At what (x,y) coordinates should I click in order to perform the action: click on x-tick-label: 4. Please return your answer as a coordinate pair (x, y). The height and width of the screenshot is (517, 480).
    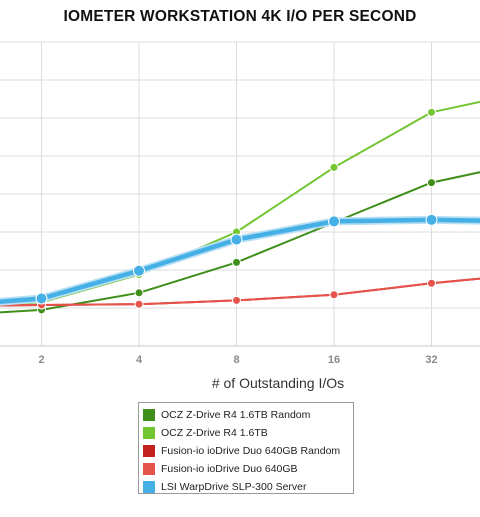
    Looking at the image, I should click on (139, 360).